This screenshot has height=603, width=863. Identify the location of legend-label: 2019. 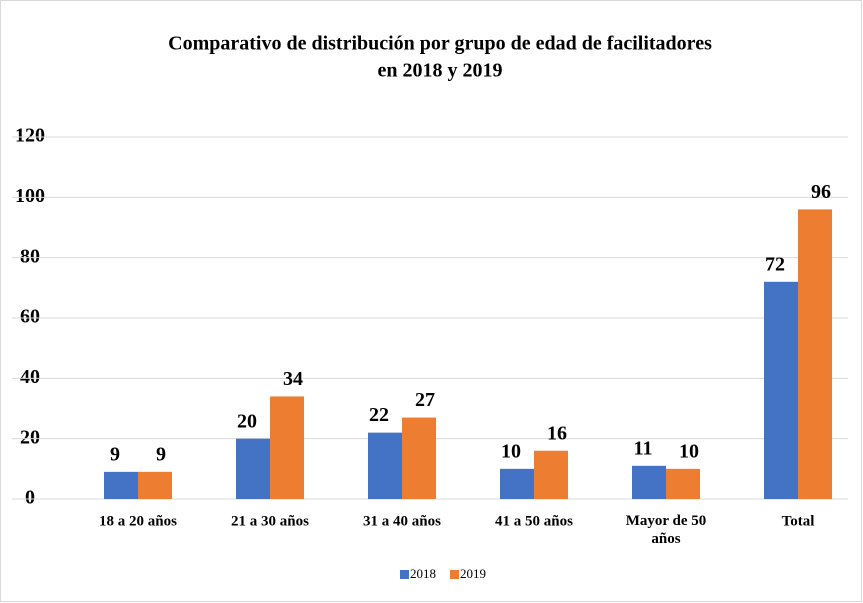
(473, 573).